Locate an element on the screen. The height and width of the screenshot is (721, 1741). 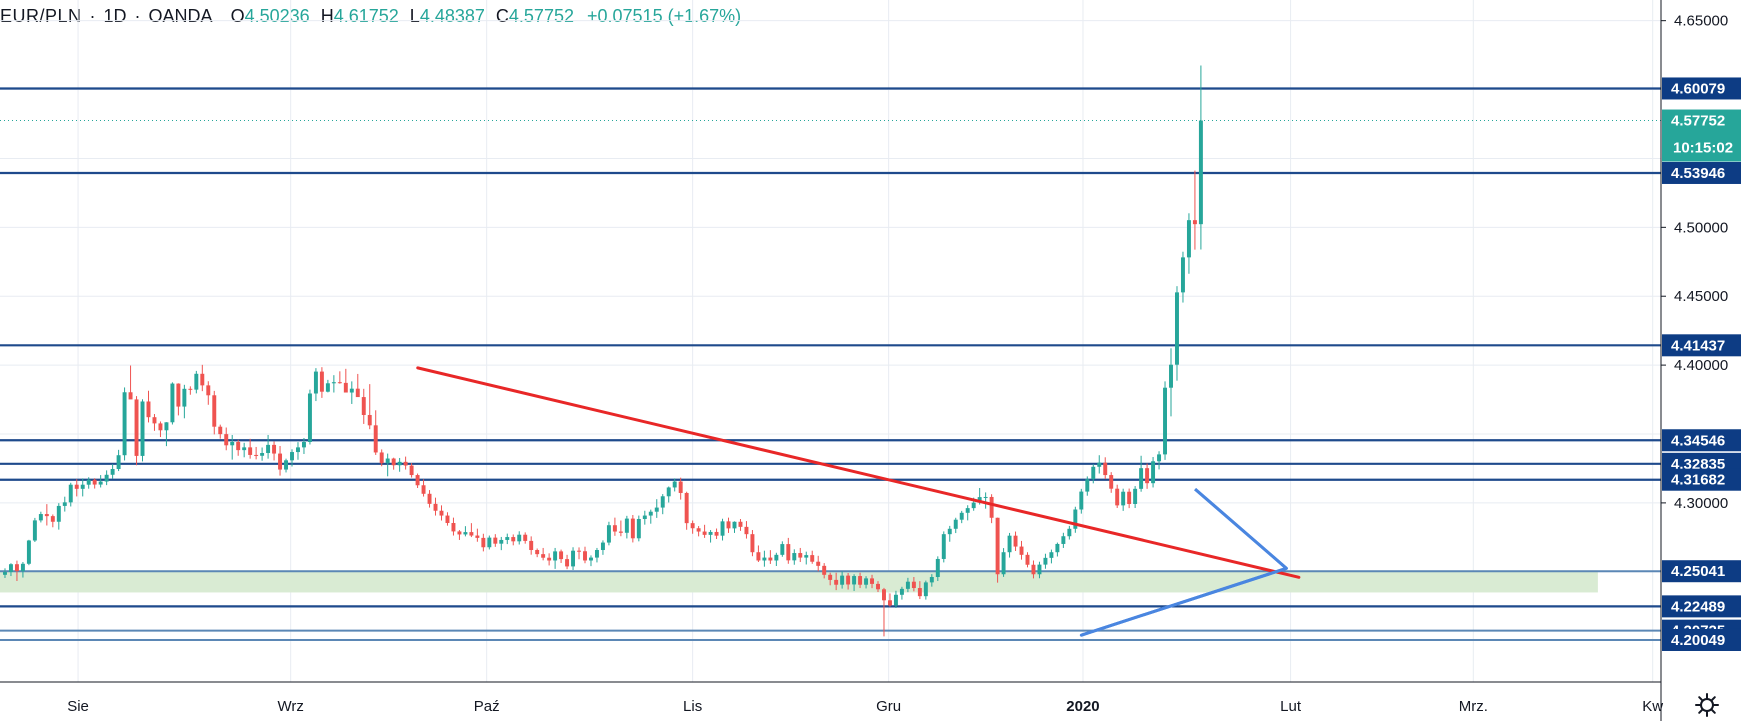
level-price-label: 4.20049 is located at coordinates (1698, 640).